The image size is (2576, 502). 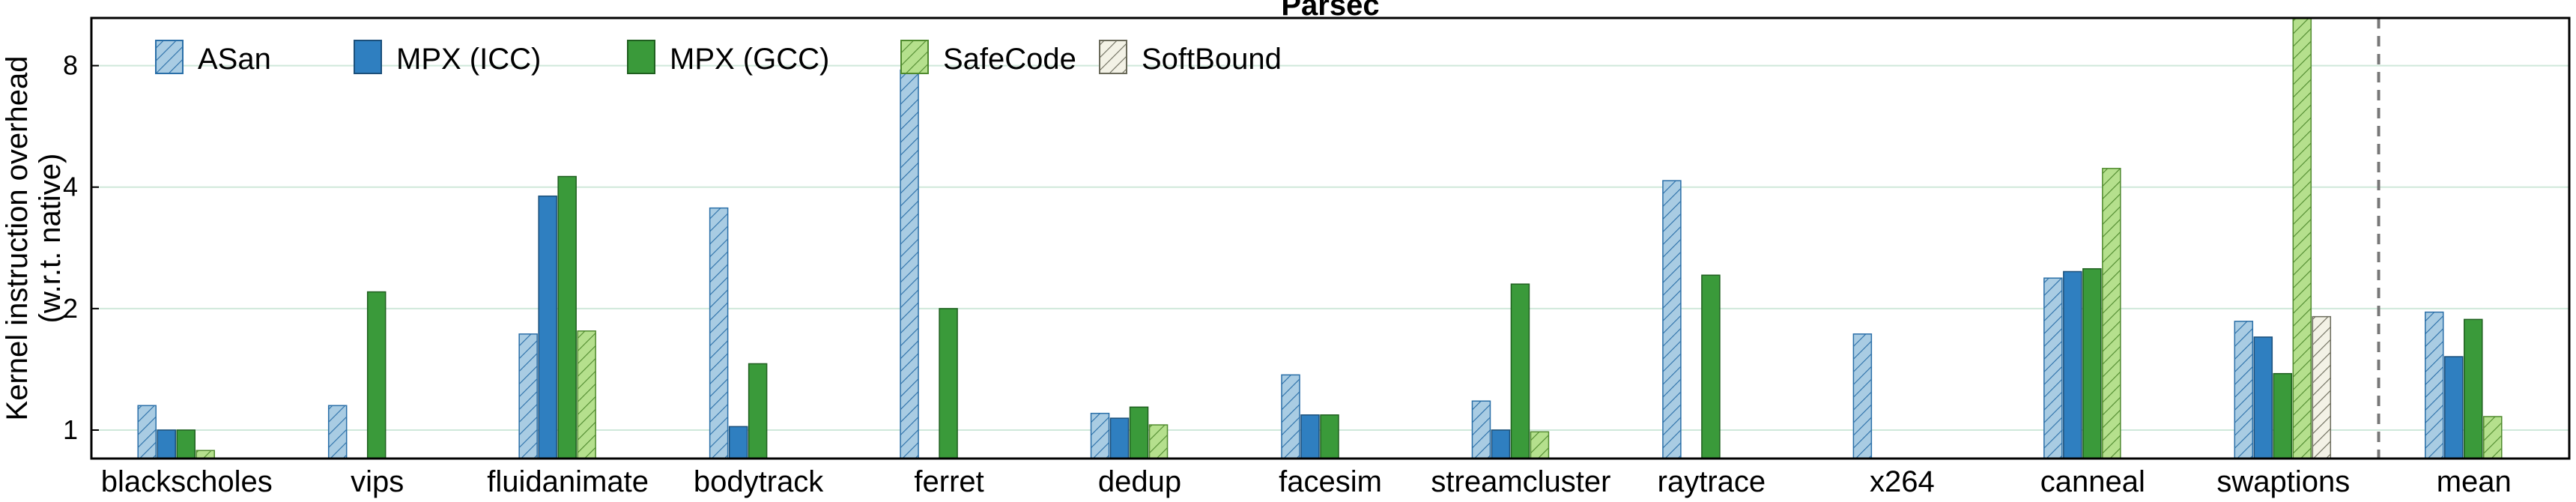 What do you see at coordinates (1540, 445) in the screenshot?
I see `bar-safecode-streamcluster` at bounding box center [1540, 445].